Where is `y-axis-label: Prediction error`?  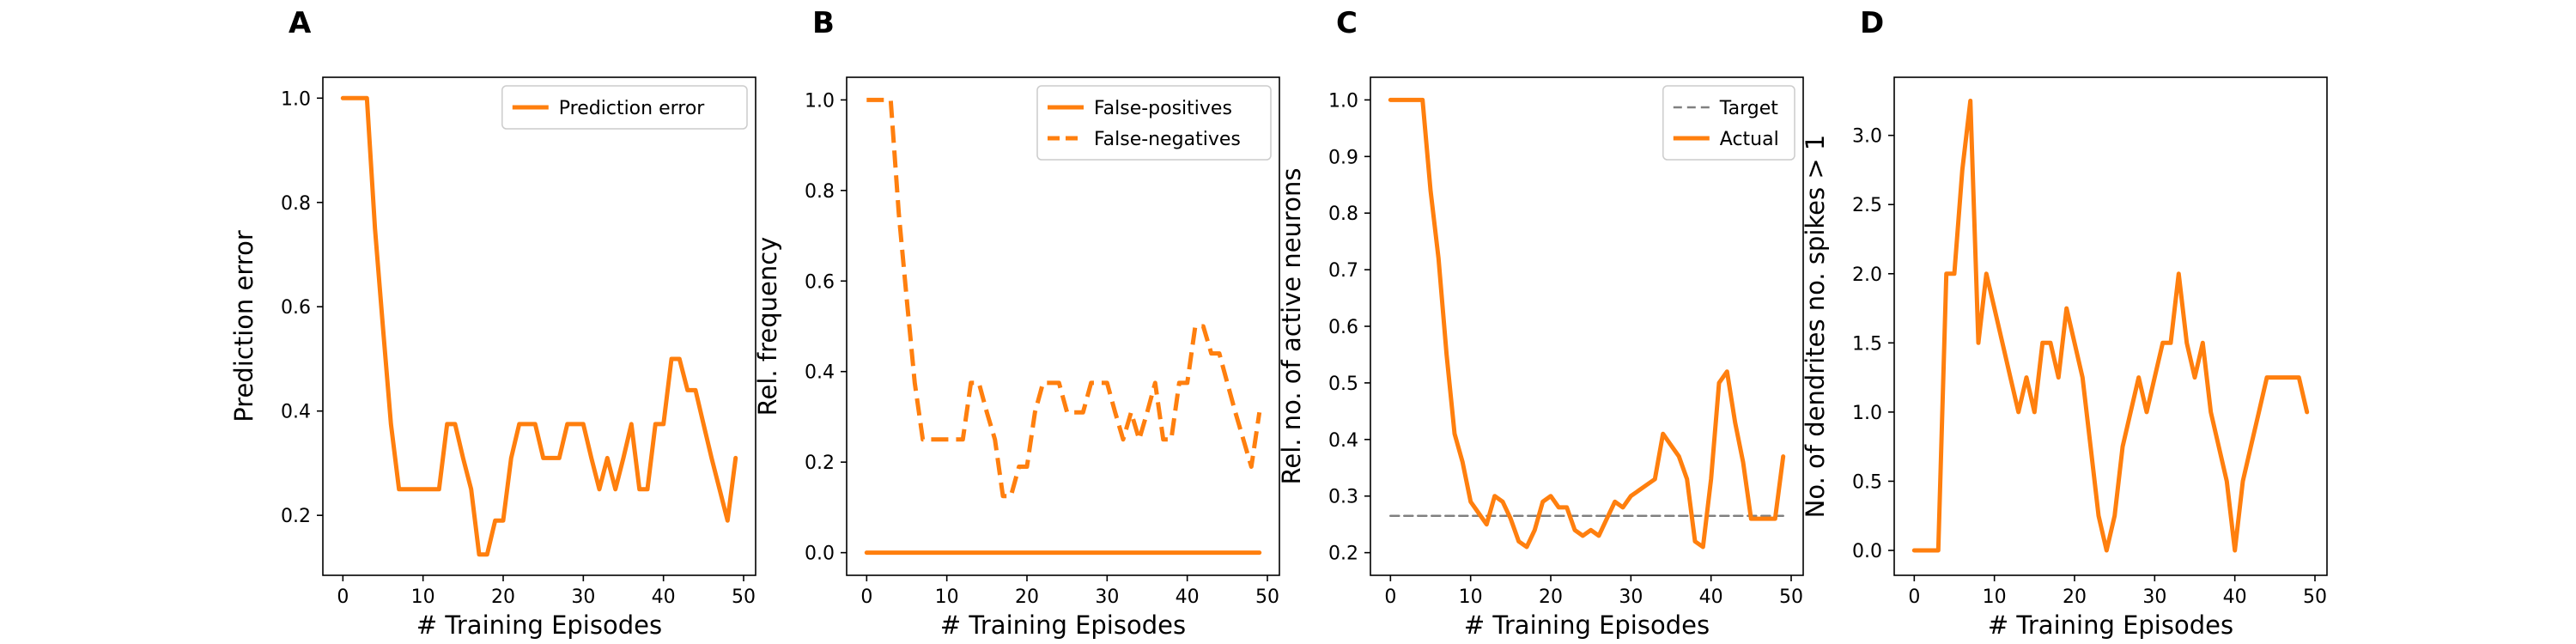
y-axis-label: Prediction error is located at coordinates (243, 326).